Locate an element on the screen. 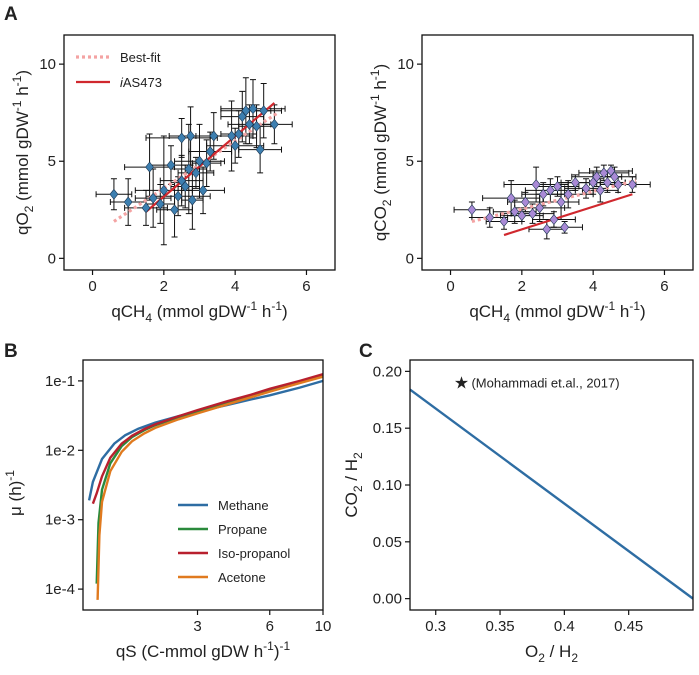 This screenshot has width=699, height=675. a-right-bestfit-line is located at coordinates (554, 201).